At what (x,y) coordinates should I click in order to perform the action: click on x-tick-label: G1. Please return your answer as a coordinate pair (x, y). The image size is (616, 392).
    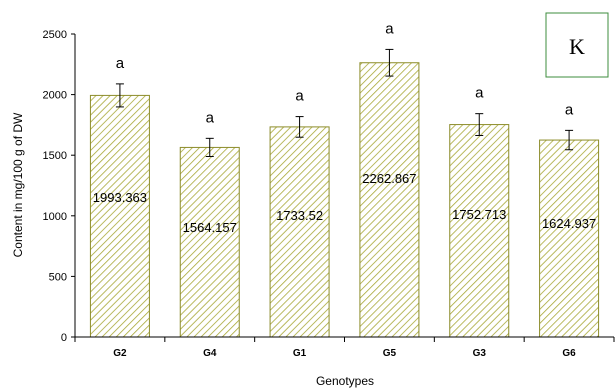
    Looking at the image, I should click on (300, 353).